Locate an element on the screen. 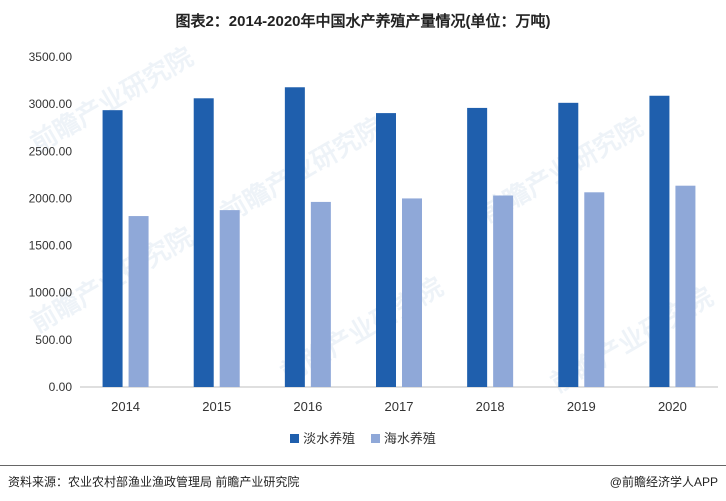  legend-item-series-2: 海水养殖 is located at coordinates (403, 437).